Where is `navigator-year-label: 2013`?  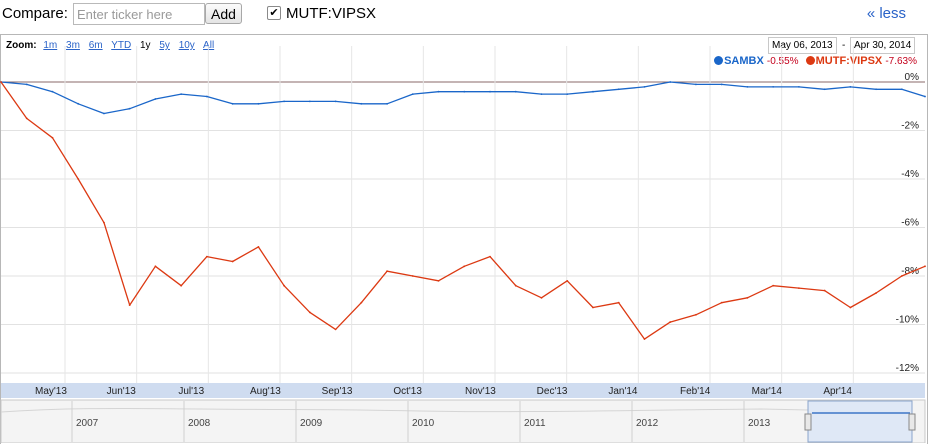
navigator-year-label: 2013 is located at coordinates (759, 423).